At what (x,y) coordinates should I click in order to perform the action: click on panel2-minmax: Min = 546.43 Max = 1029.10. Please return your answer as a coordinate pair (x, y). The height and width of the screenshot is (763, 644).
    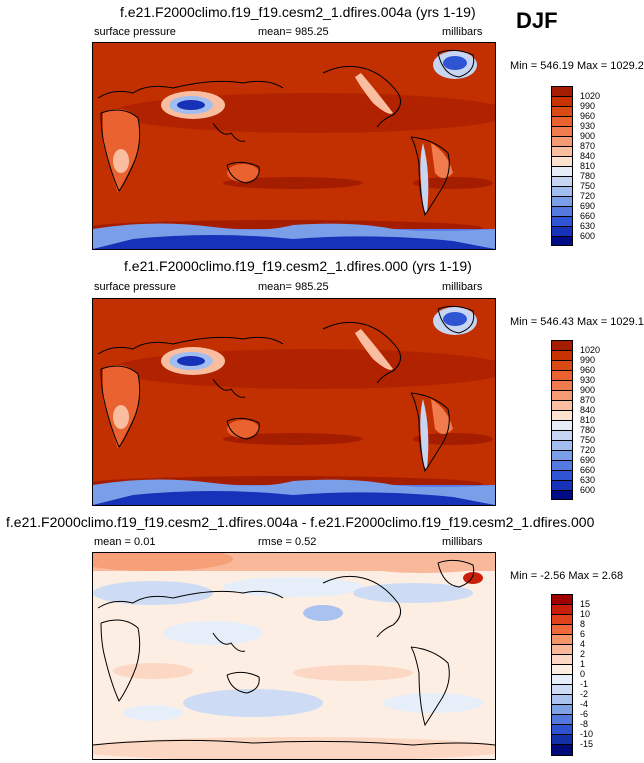
    Looking at the image, I should click on (577, 322).